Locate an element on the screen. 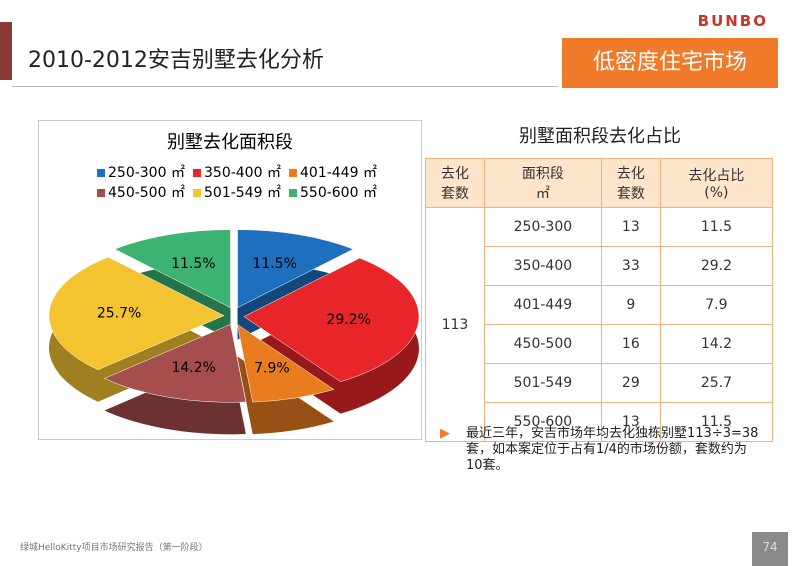 The image size is (800, 566). legend-label: 550-600 ㎡ is located at coordinates (338, 193).